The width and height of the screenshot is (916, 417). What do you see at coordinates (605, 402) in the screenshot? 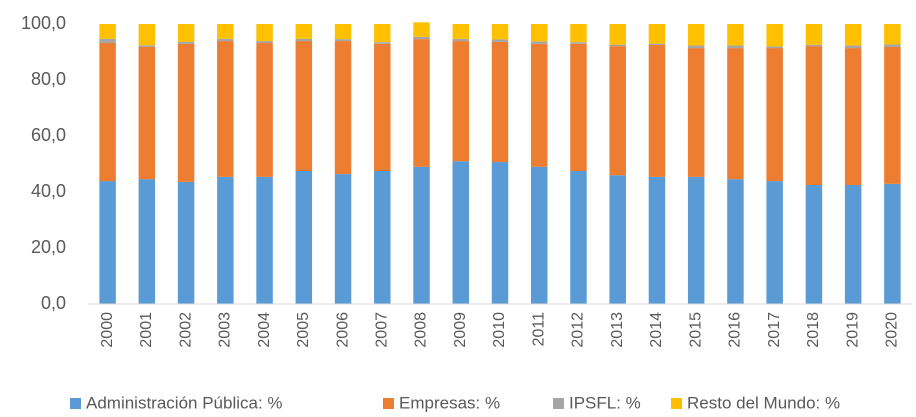
I see `legend-label: IPSFL: %` at bounding box center [605, 402].